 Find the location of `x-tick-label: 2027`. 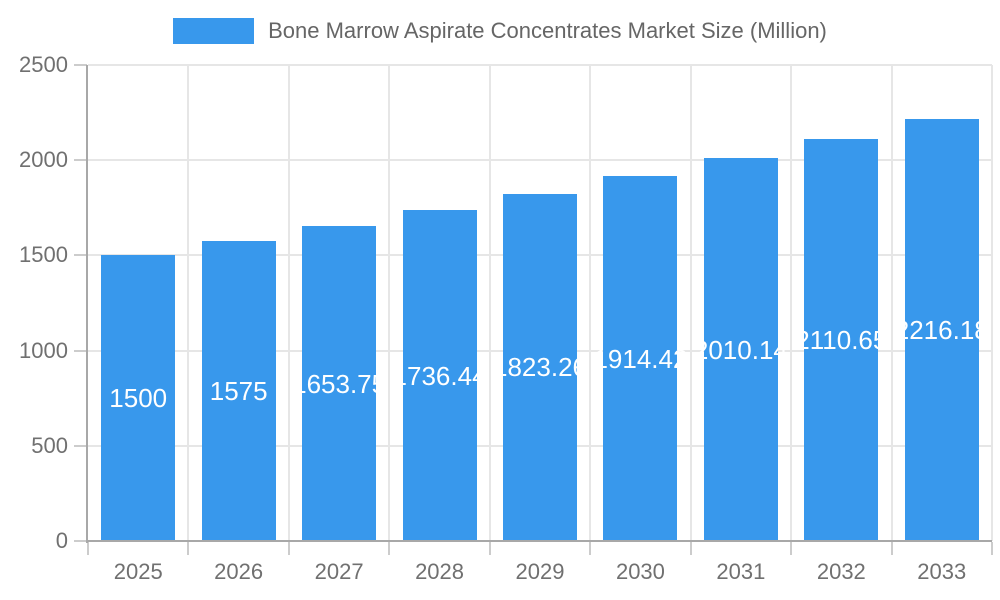

x-tick-label: 2027 is located at coordinates (339, 571).